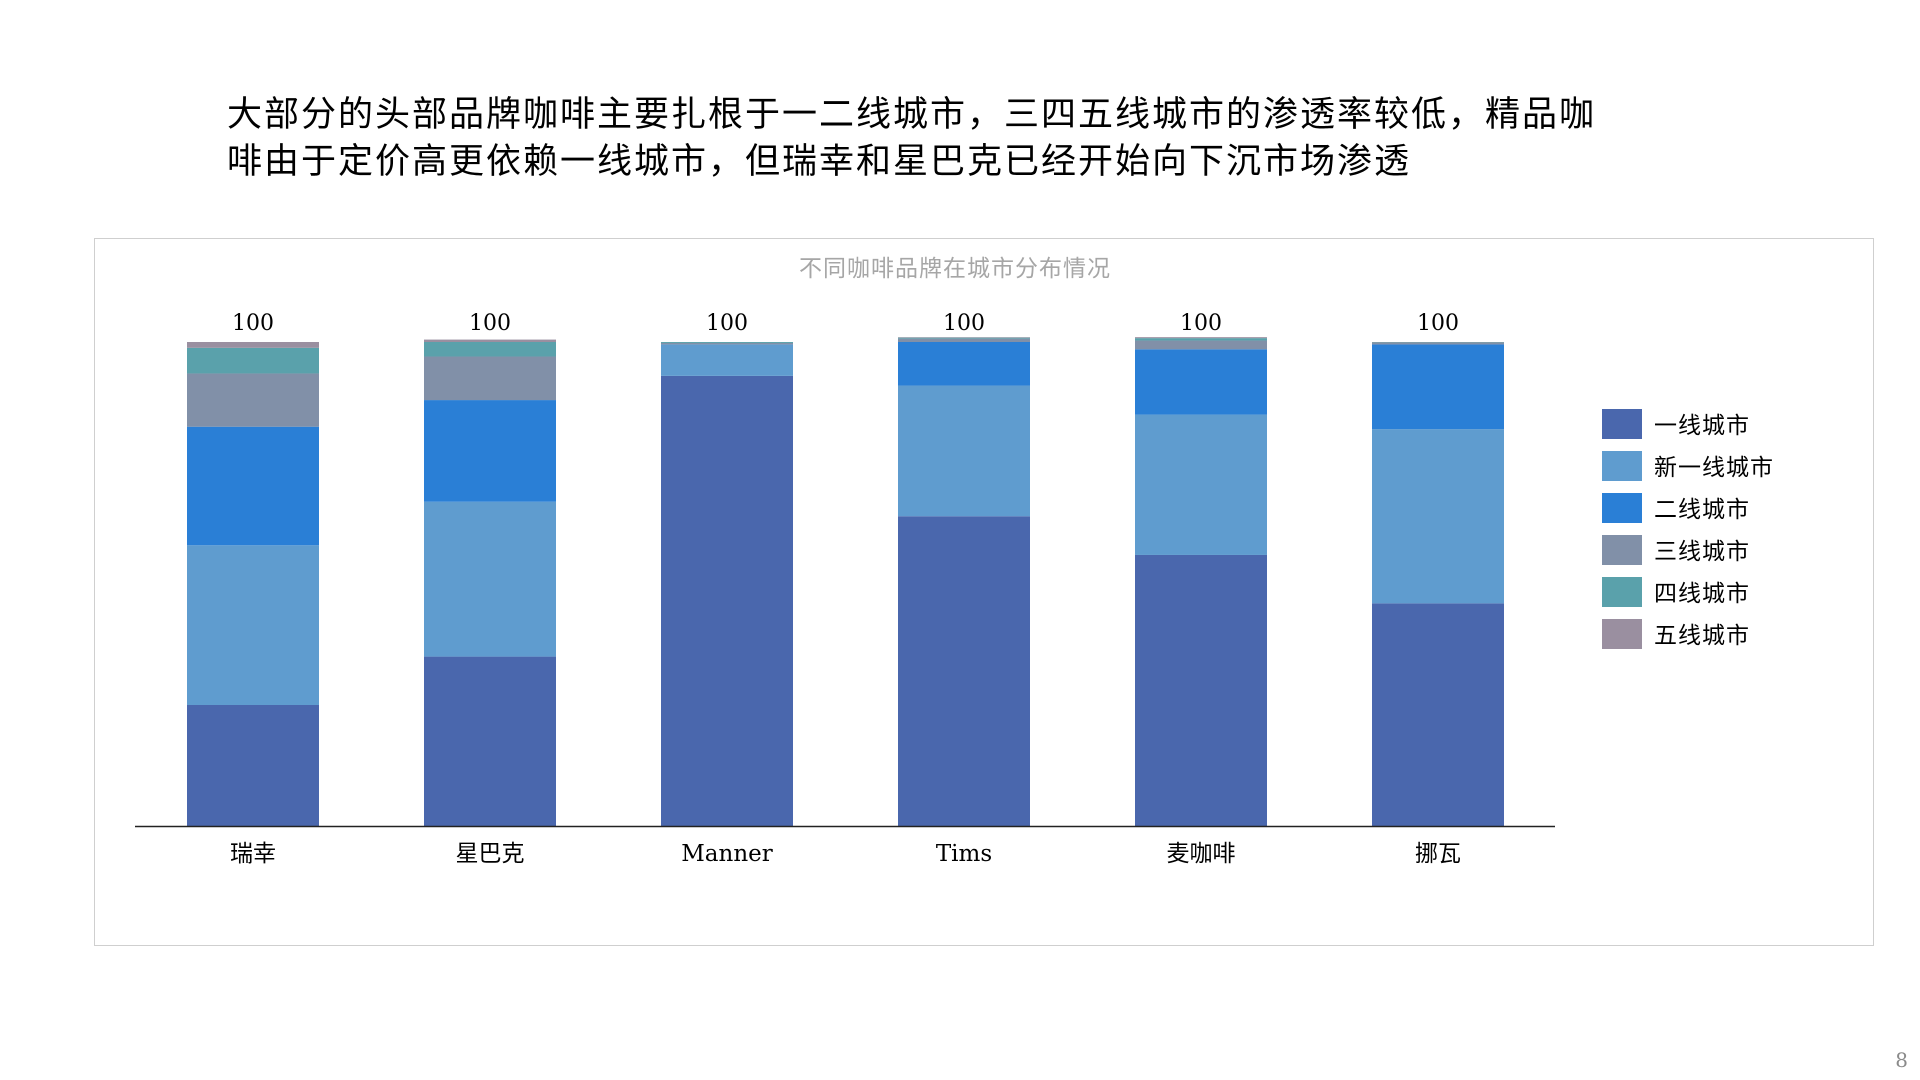 Image resolution: width=1920 pixels, height=1080 pixels. What do you see at coordinates (1201, 854) in the screenshot?
I see `category-label: 麦咖啡` at bounding box center [1201, 854].